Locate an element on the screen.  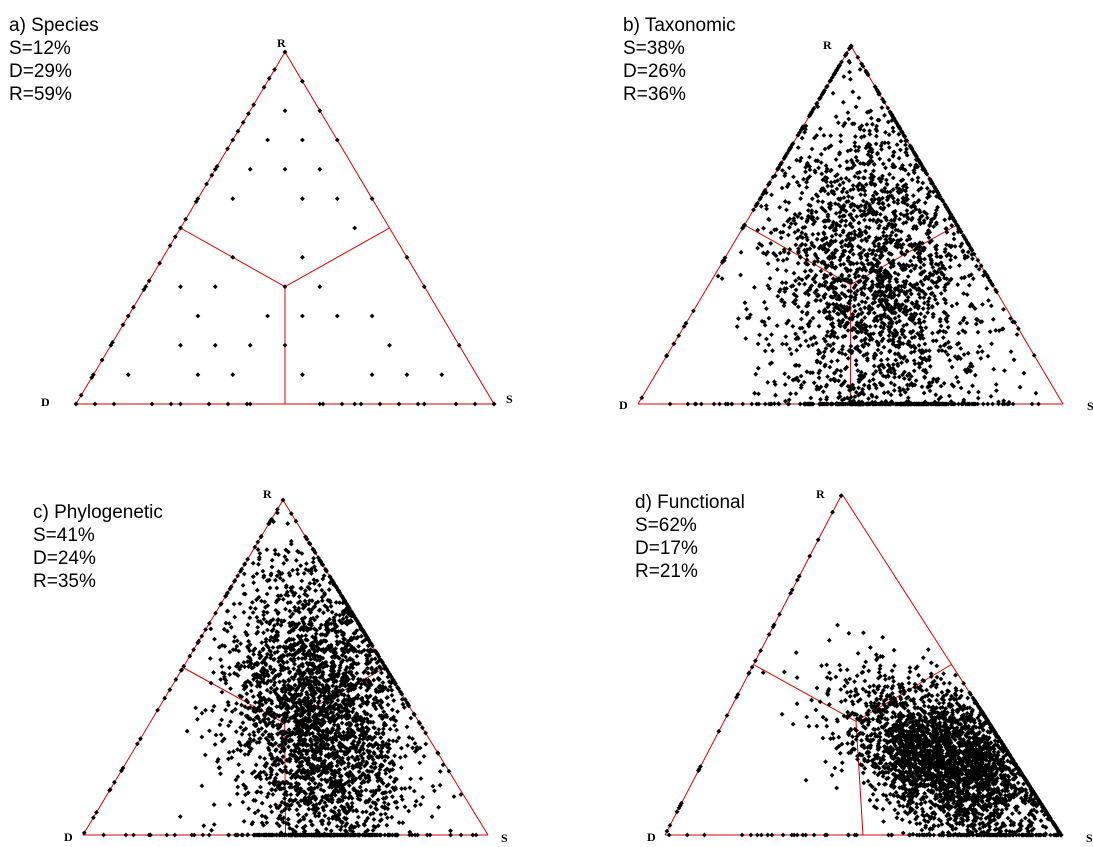
vertex-label-top: R is located at coordinates (281, 43).